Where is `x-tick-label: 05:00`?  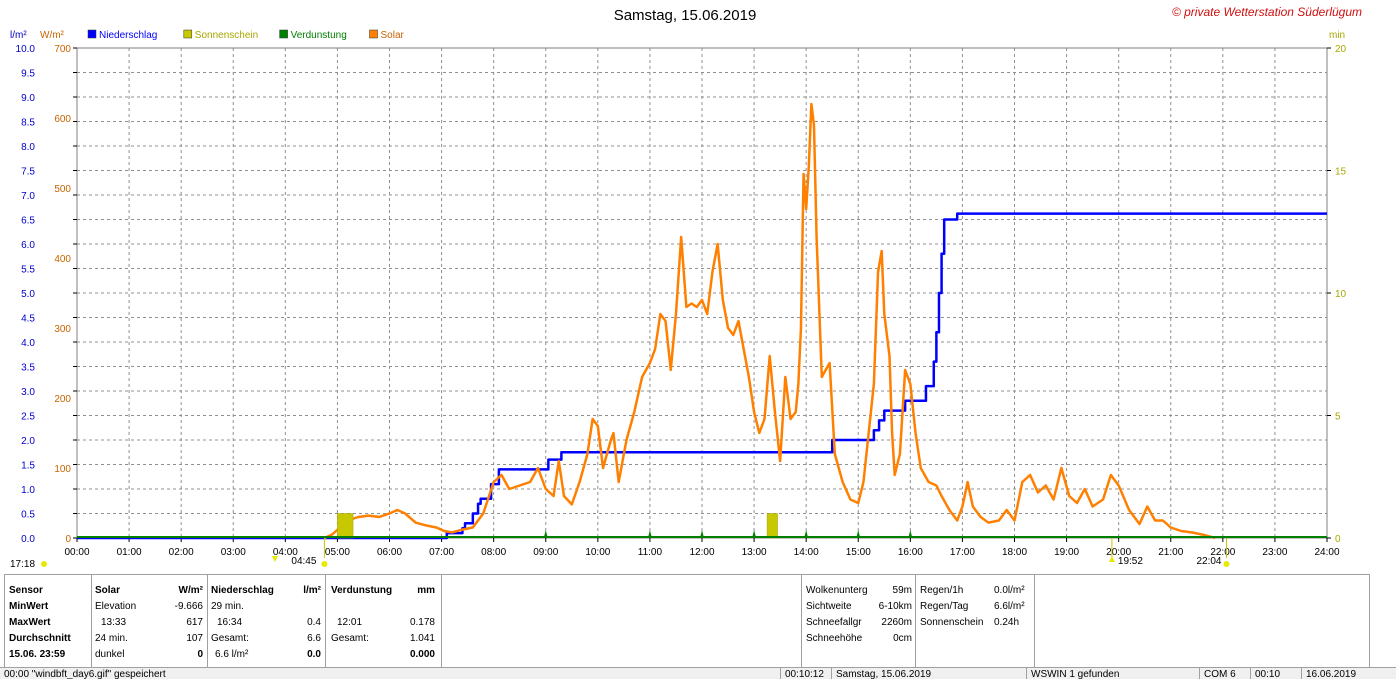 x-tick-label: 05:00 is located at coordinates (337, 552).